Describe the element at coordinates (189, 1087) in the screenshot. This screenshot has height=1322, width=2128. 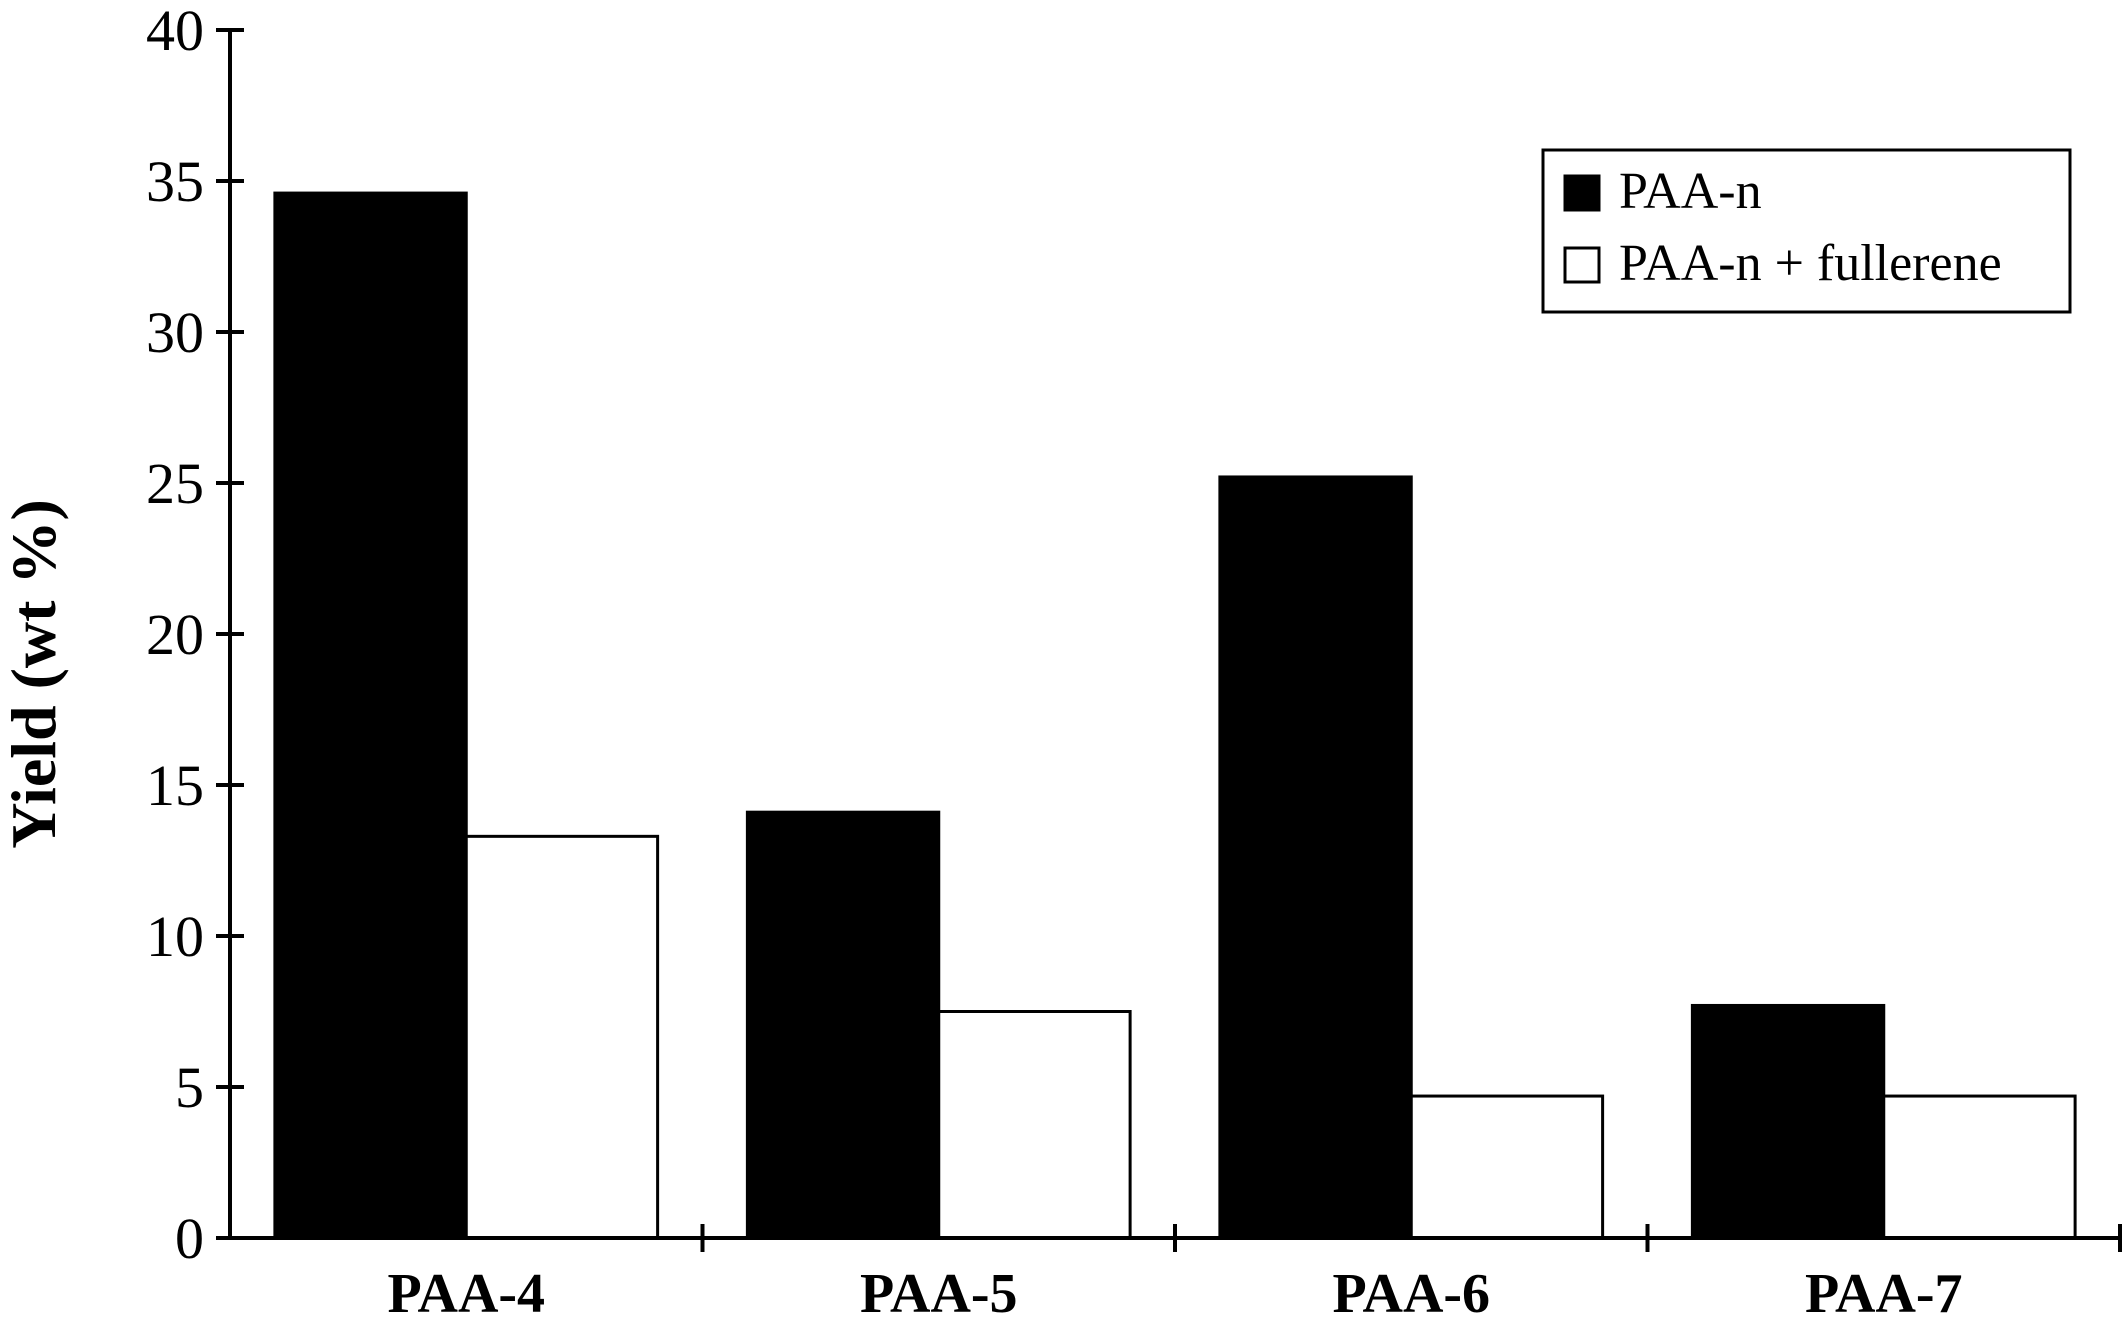
I see `y-tick-label: 5` at that location.